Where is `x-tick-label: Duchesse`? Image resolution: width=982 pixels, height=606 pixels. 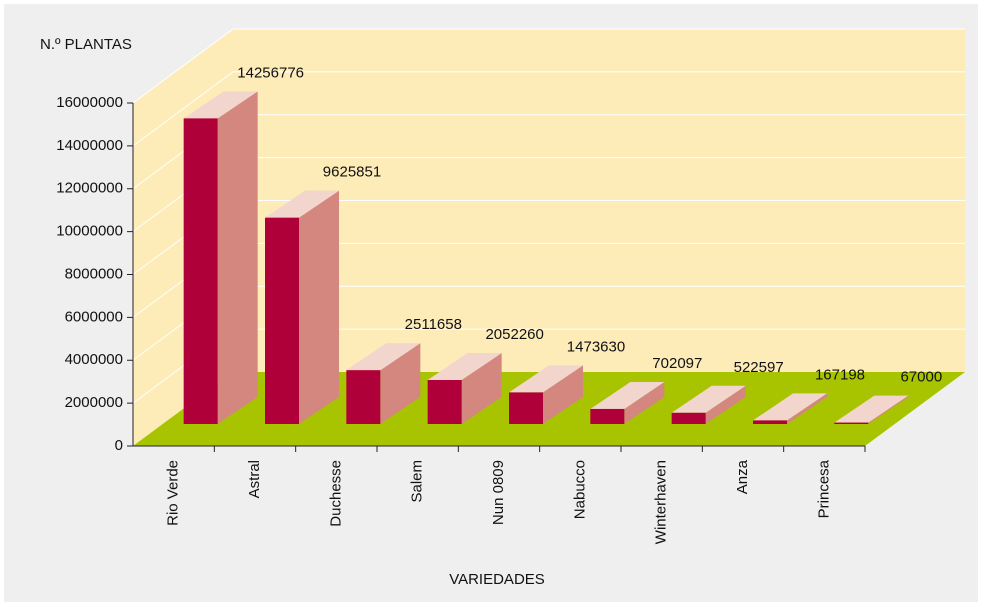 x-tick-label: Duchesse is located at coordinates (335, 493).